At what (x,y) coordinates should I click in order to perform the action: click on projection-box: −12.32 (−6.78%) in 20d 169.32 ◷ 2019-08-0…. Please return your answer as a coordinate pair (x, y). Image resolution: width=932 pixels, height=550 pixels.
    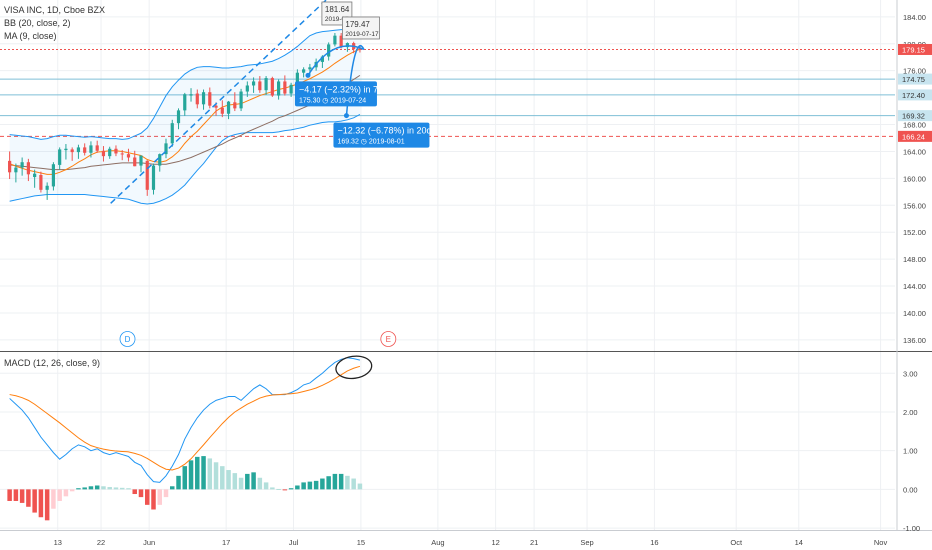
    Looking at the image, I should click on (382, 135).